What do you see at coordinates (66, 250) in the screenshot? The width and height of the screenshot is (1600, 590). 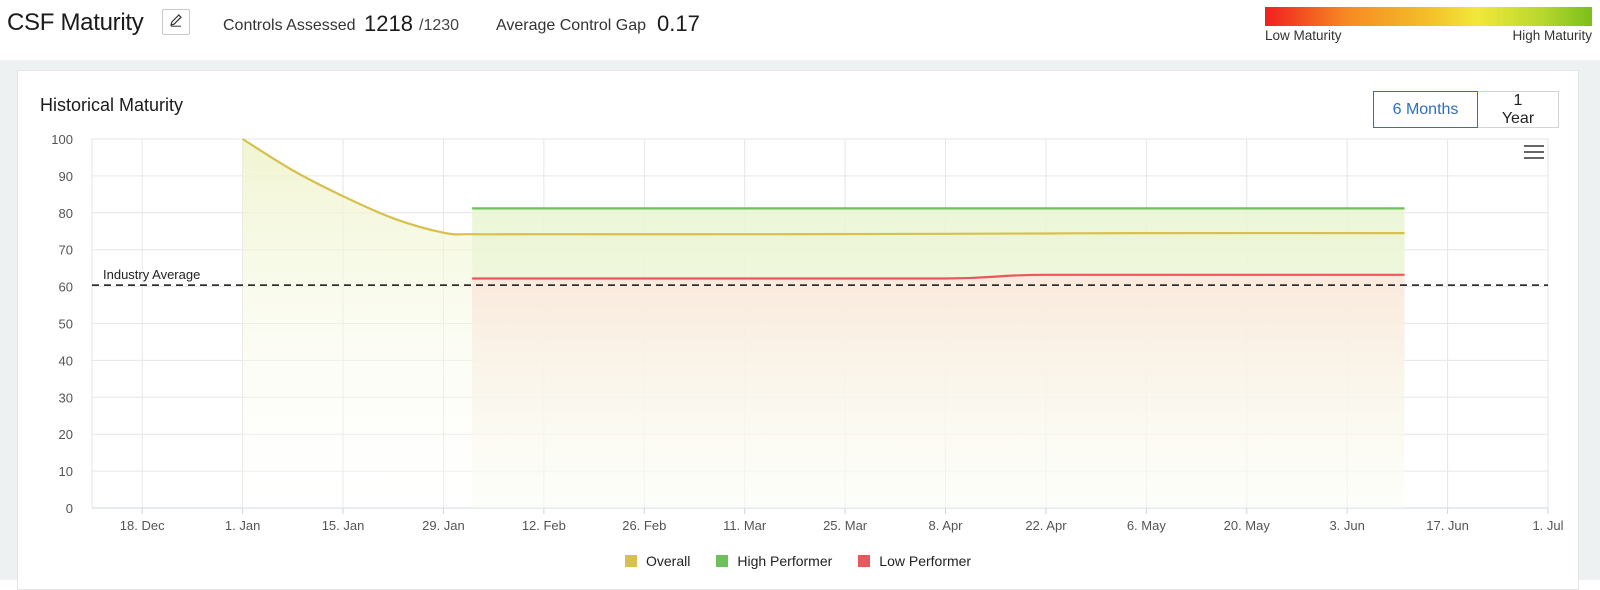 I see `y-tick-label: 70` at bounding box center [66, 250].